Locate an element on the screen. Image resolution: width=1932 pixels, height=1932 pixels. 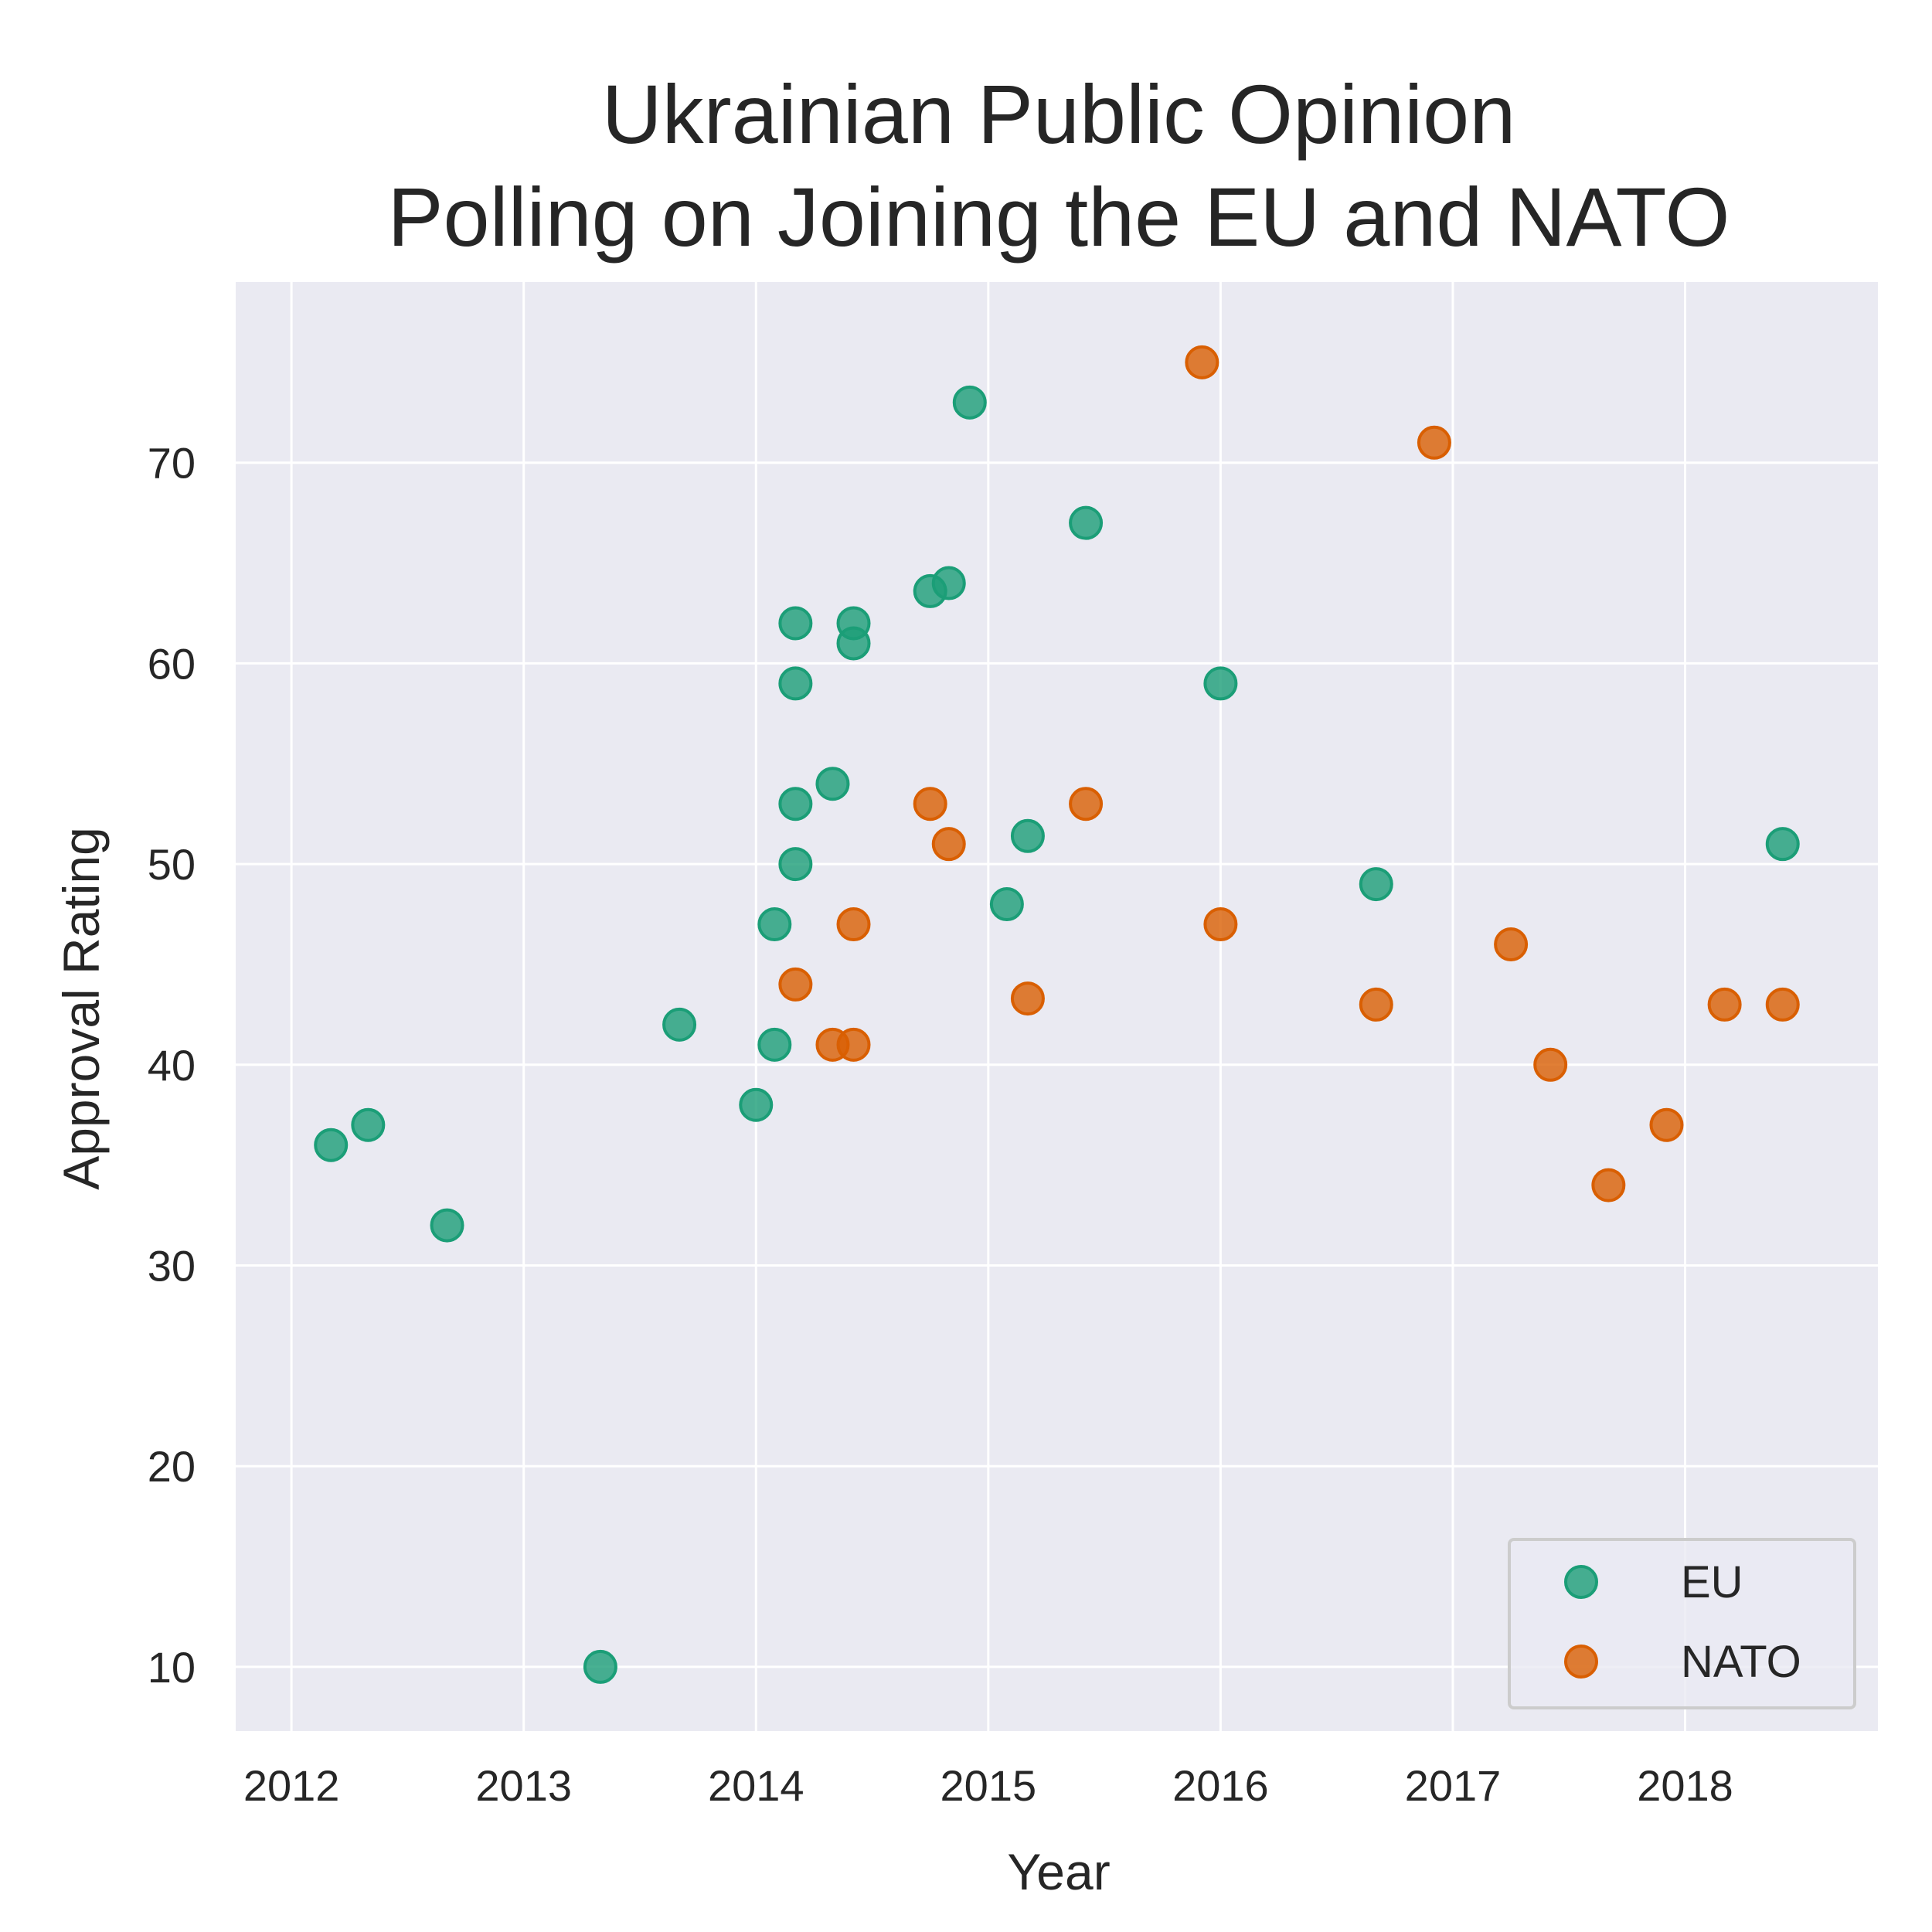
legend-marker-eu is located at coordinates (1581, 1582).